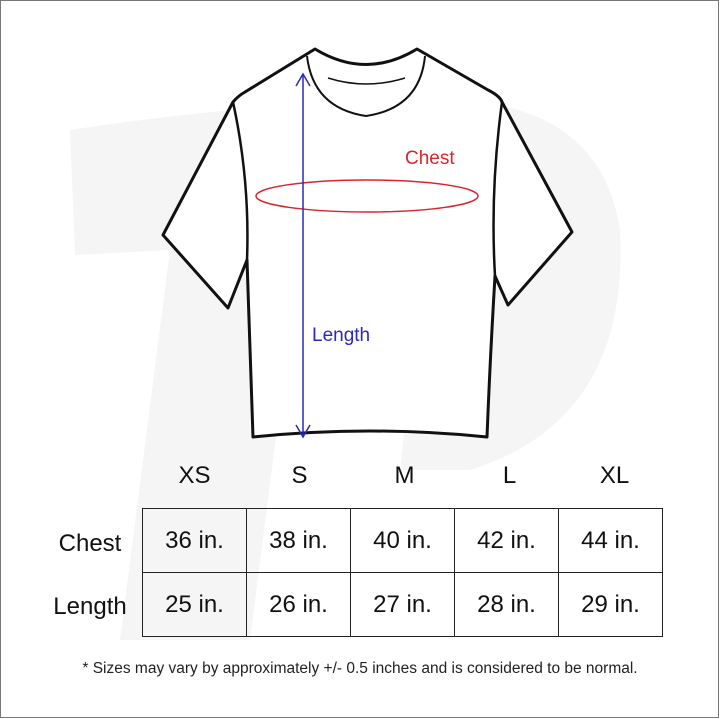  What do you see at coordinates (90, 606) in the screenshot?
I see `row-label-length: Length` at bounding box center [90, 606].